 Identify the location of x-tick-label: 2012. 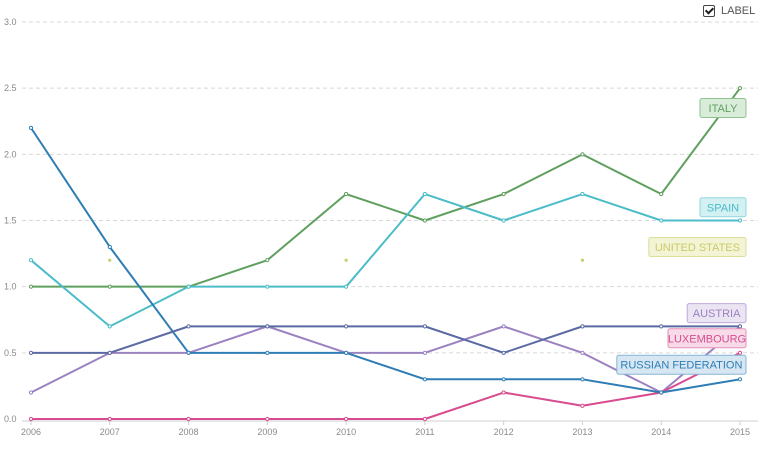
(504, 432).